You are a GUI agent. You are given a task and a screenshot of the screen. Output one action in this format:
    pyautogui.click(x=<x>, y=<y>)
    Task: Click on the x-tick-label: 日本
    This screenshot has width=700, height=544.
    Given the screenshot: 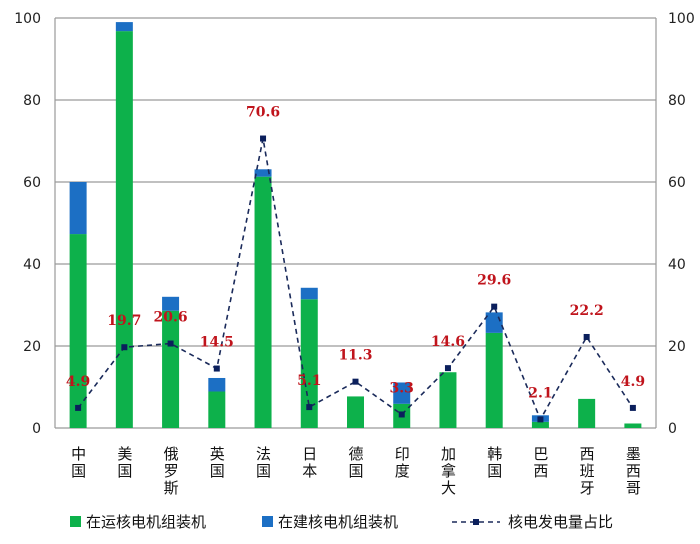 What is the action you would take?
    pyautogui.click(x=309, y=463)
    